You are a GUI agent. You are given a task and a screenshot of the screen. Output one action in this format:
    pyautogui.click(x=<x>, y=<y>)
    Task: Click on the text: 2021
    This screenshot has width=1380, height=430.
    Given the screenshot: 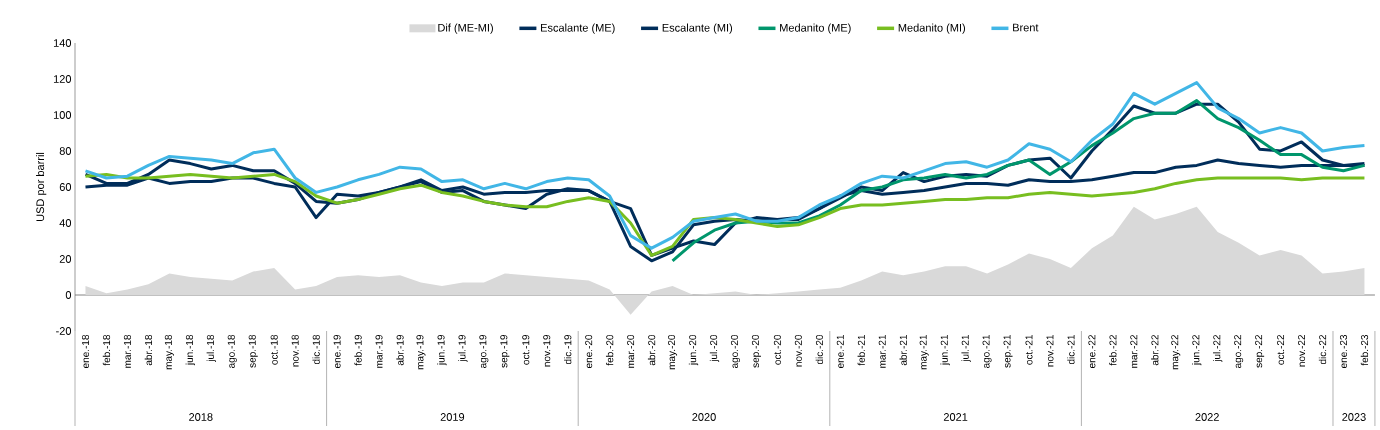 What is the action you would take?
    pyautogui.click(x=955, y=417)
    